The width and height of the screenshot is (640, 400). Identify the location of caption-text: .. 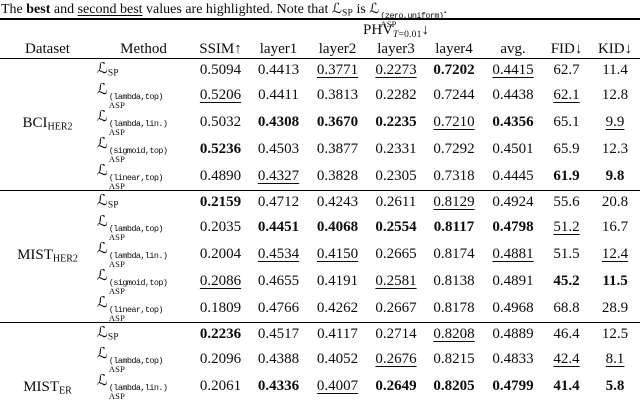
(445, 9).